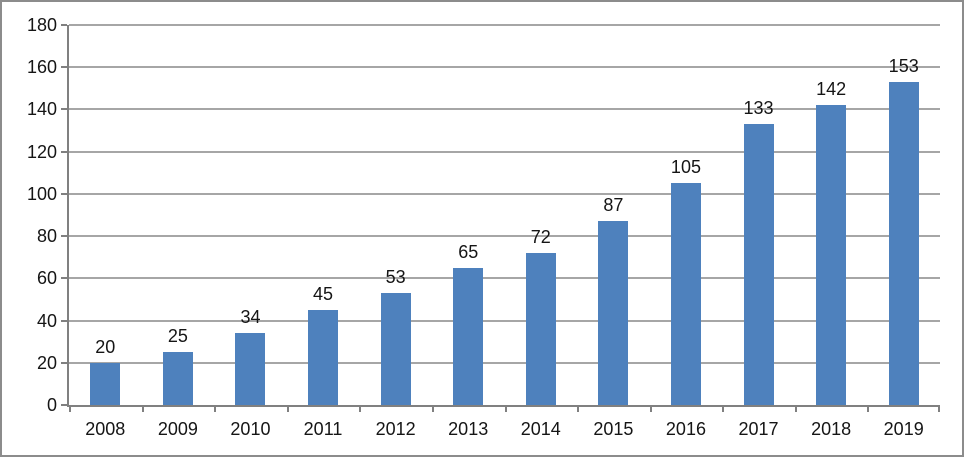 This screenshot has height=457, width=964. Describe the element at coordinates (46, 362) in the screenshot. I see `y-axis-tick-label: 20` at that location.